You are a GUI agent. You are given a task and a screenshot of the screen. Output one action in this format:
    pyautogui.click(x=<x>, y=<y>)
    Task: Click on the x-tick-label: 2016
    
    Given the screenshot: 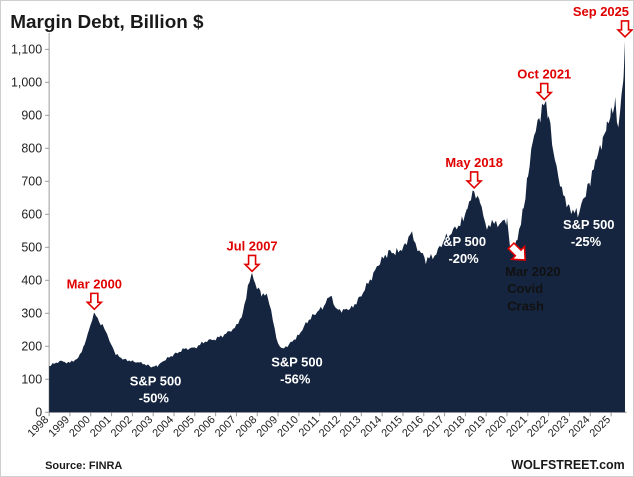 What is the action you would take?
    pyautogui.click(x=413, y=427)
    